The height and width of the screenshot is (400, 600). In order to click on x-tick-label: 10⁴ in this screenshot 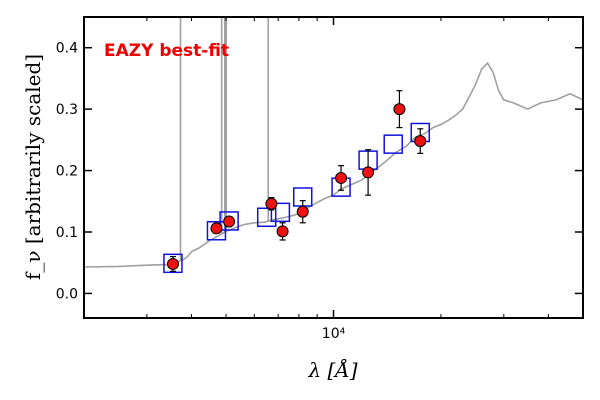, I will do `click(334, 334)`.